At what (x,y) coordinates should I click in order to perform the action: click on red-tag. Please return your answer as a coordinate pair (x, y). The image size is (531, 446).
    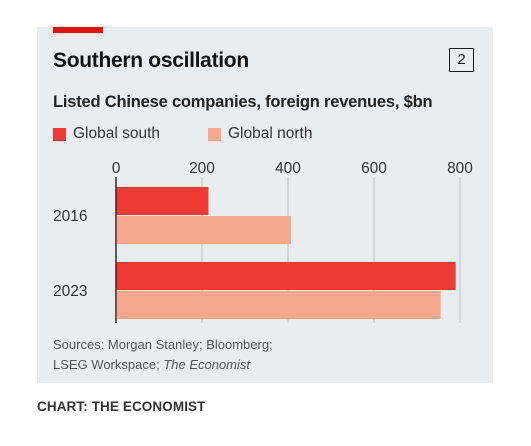
    Looking at the image, I should click on (78, 30).